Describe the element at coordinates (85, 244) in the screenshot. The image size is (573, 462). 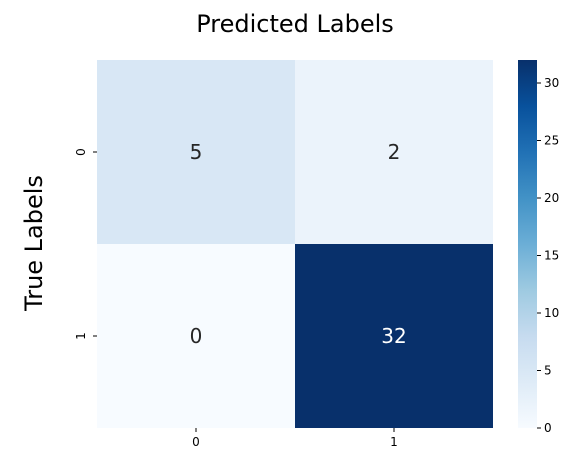
I see `y-axis-ticks: 01` at that location.